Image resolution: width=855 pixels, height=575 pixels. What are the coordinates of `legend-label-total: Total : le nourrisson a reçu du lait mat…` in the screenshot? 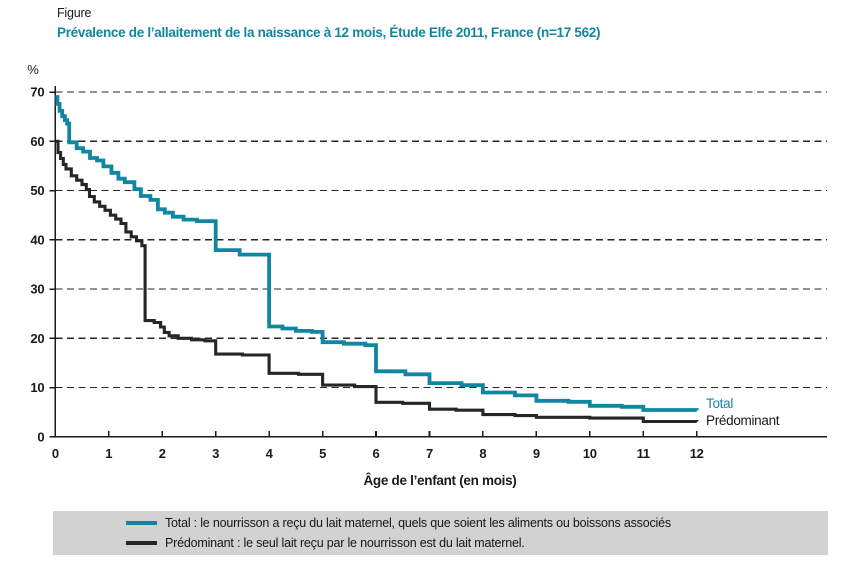 It's located at (418, 523).